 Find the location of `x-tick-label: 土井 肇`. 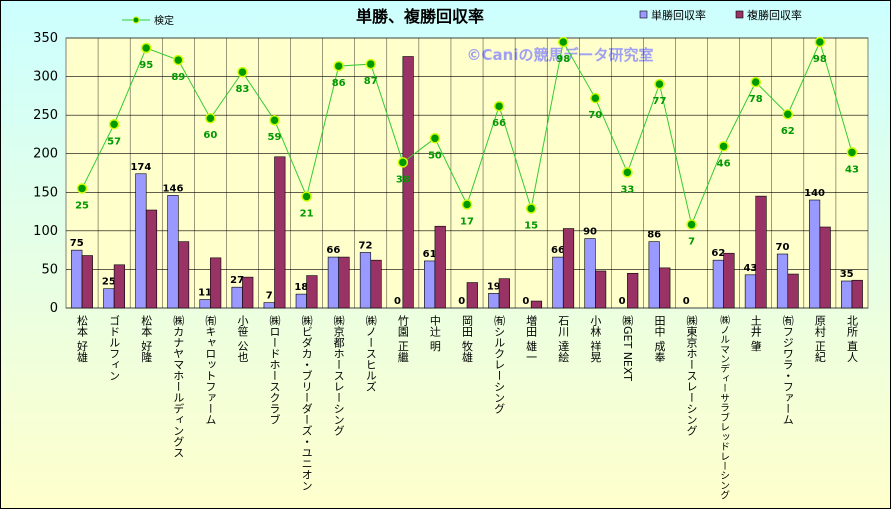

x-tick-label: 土井 肇 is located at coordinates (755, 333).